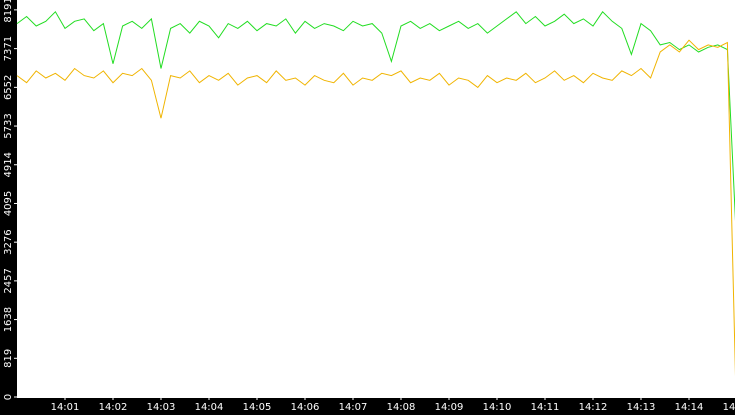 The width and height of the screenshot is (735, 415). What do you see at coordinates (65, 407) in the screenshot?
I see `x-tick-label: 14:01` at bounding box center [65, 407].